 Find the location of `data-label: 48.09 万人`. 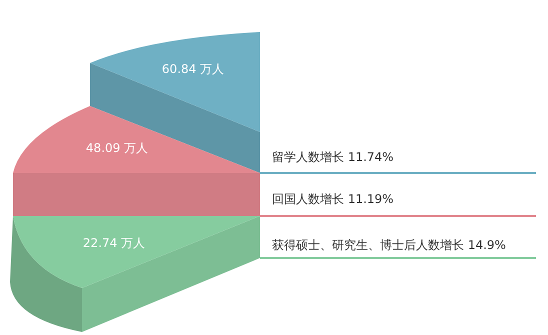

data-label: 48.09 万人 is located at coordinates (117, 148).